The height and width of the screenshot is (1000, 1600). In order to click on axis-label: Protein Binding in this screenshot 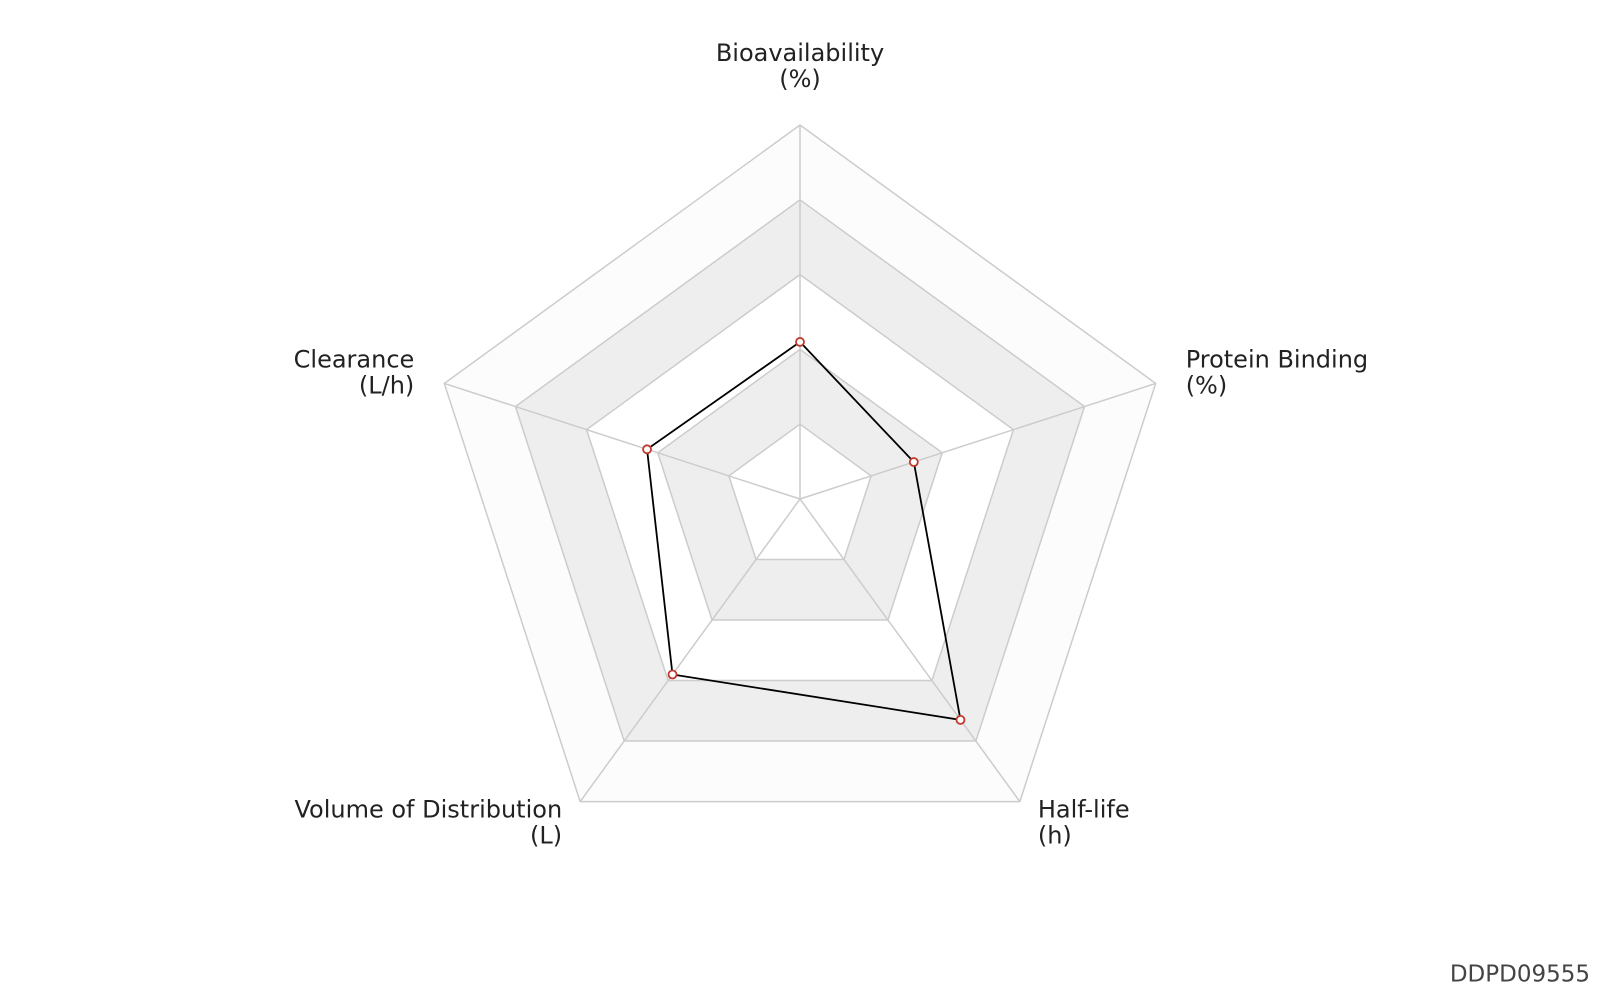, I will do `click(1277, 359)`.